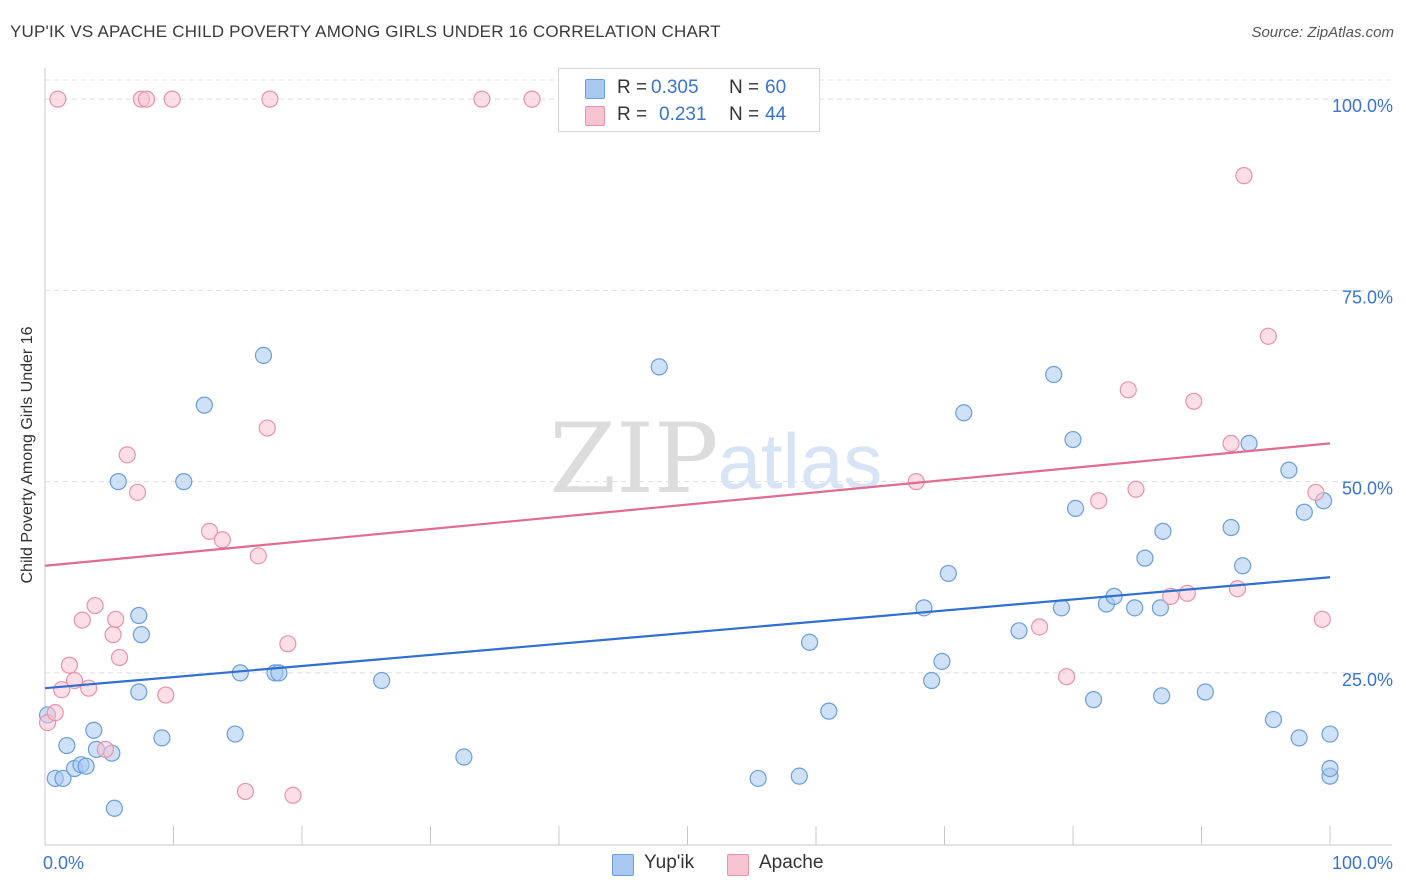 The height and width of the screenshot is (892, 1406). I want to click on legend-label-apache: Apache, so click(791, 862).